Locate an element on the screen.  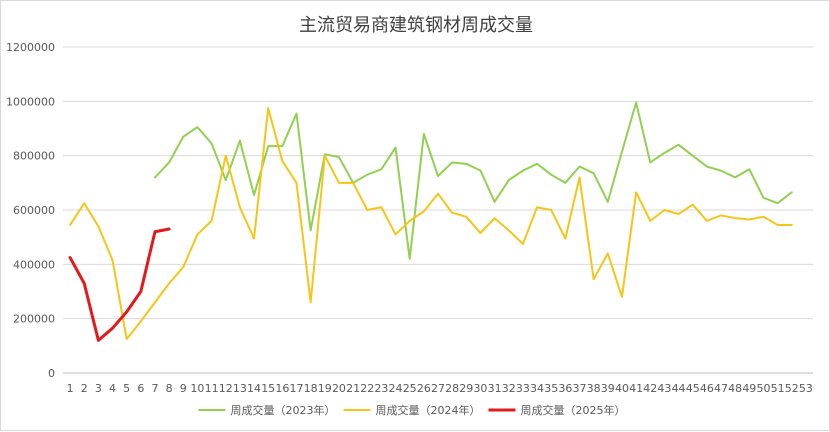
x-tick-label: 23 is located at coordinates (381, 388).